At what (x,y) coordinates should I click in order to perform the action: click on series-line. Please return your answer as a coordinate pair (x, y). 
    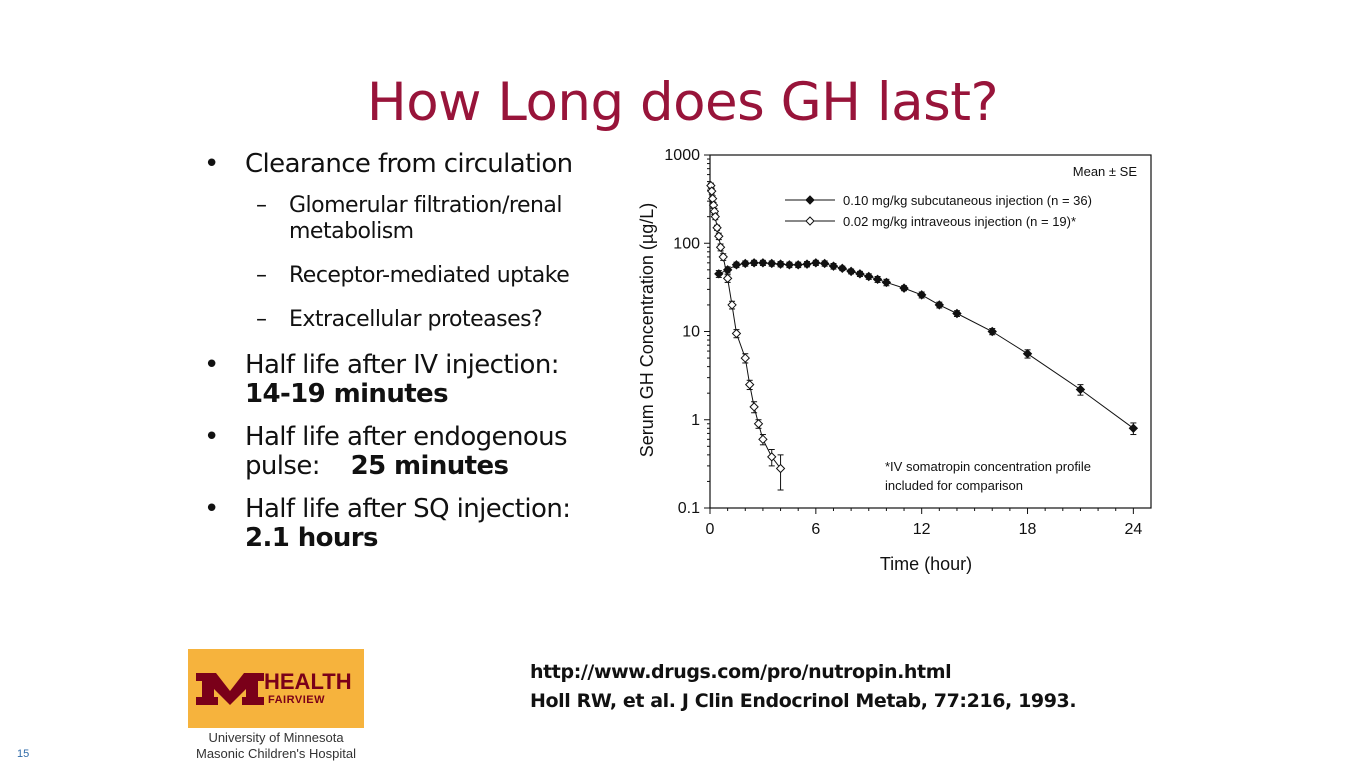
    Looking at the image, I should click on (926, 345).